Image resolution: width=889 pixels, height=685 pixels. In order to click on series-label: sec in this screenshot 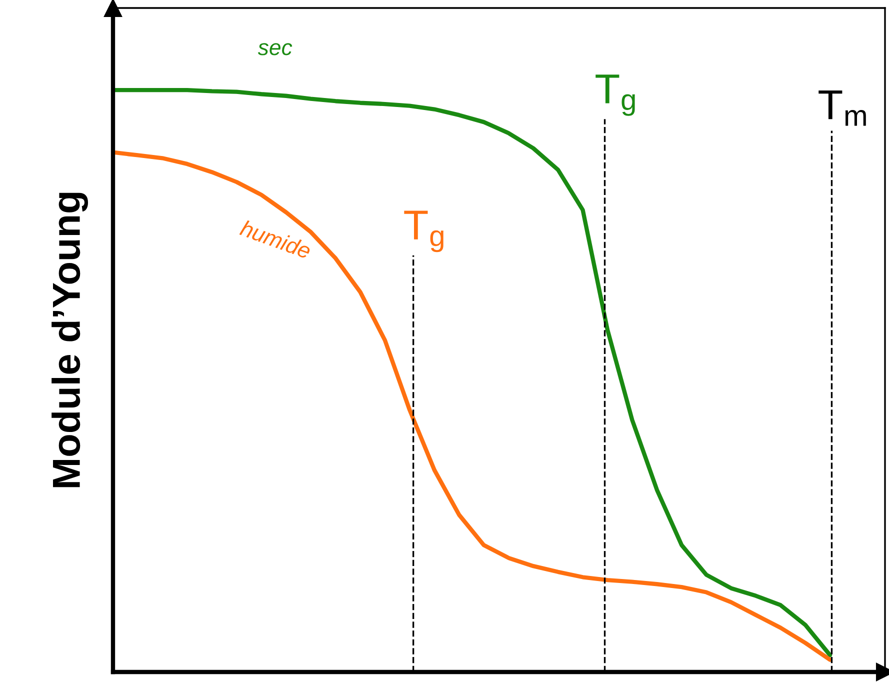, I will do `click(275, 49)`.